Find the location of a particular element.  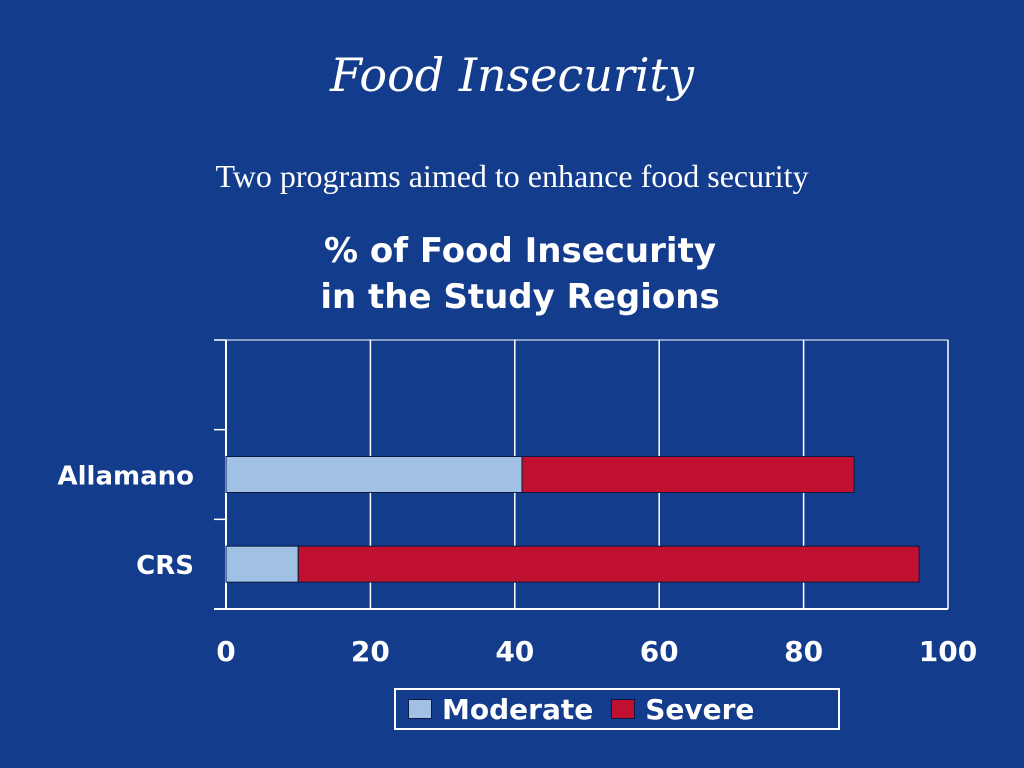

bar-severe-crs is located at coordinates (608, 564).